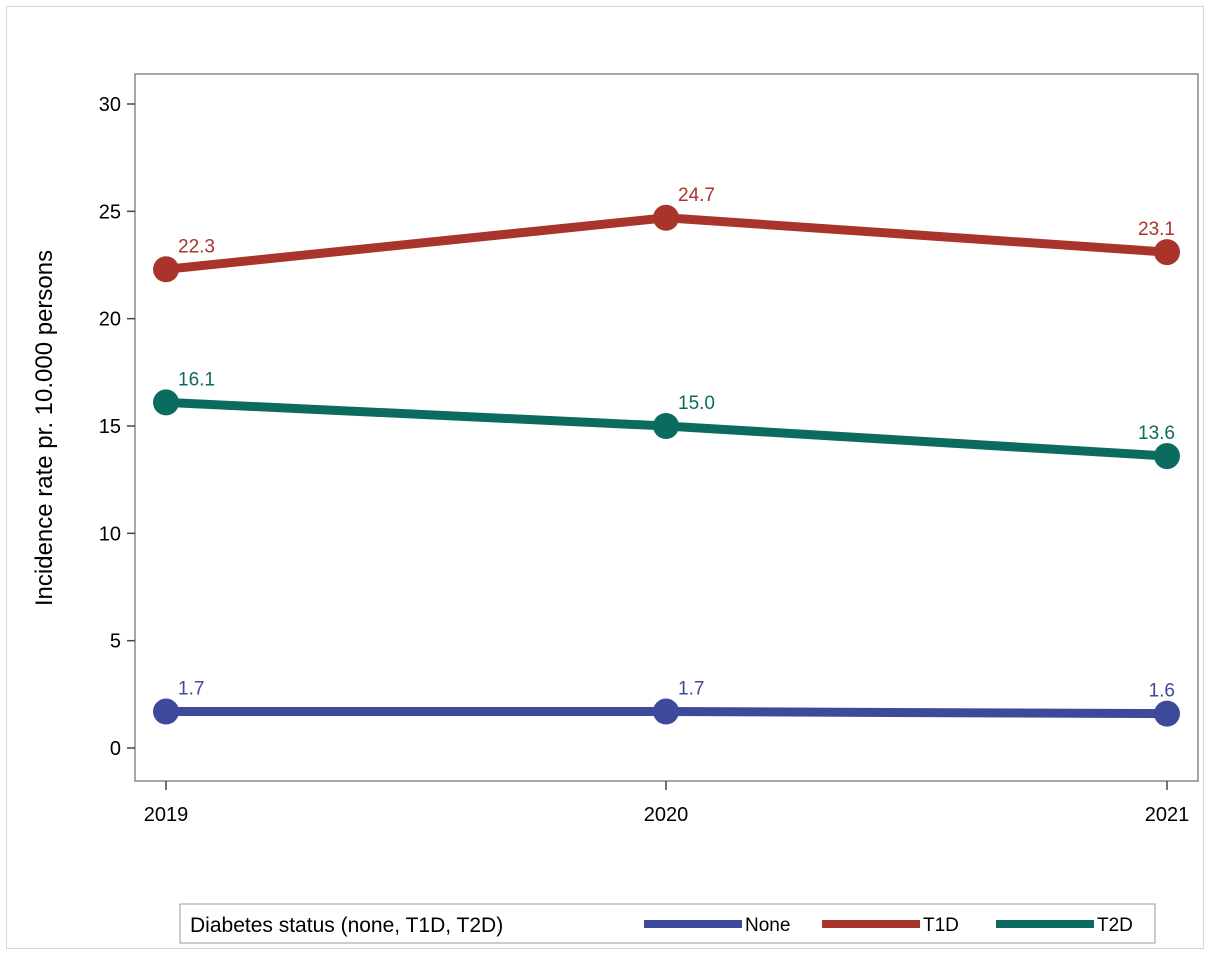 The height and width of the screenshot is (957, 1212). I want to click on legend-label-none: None, so click(767, 925).